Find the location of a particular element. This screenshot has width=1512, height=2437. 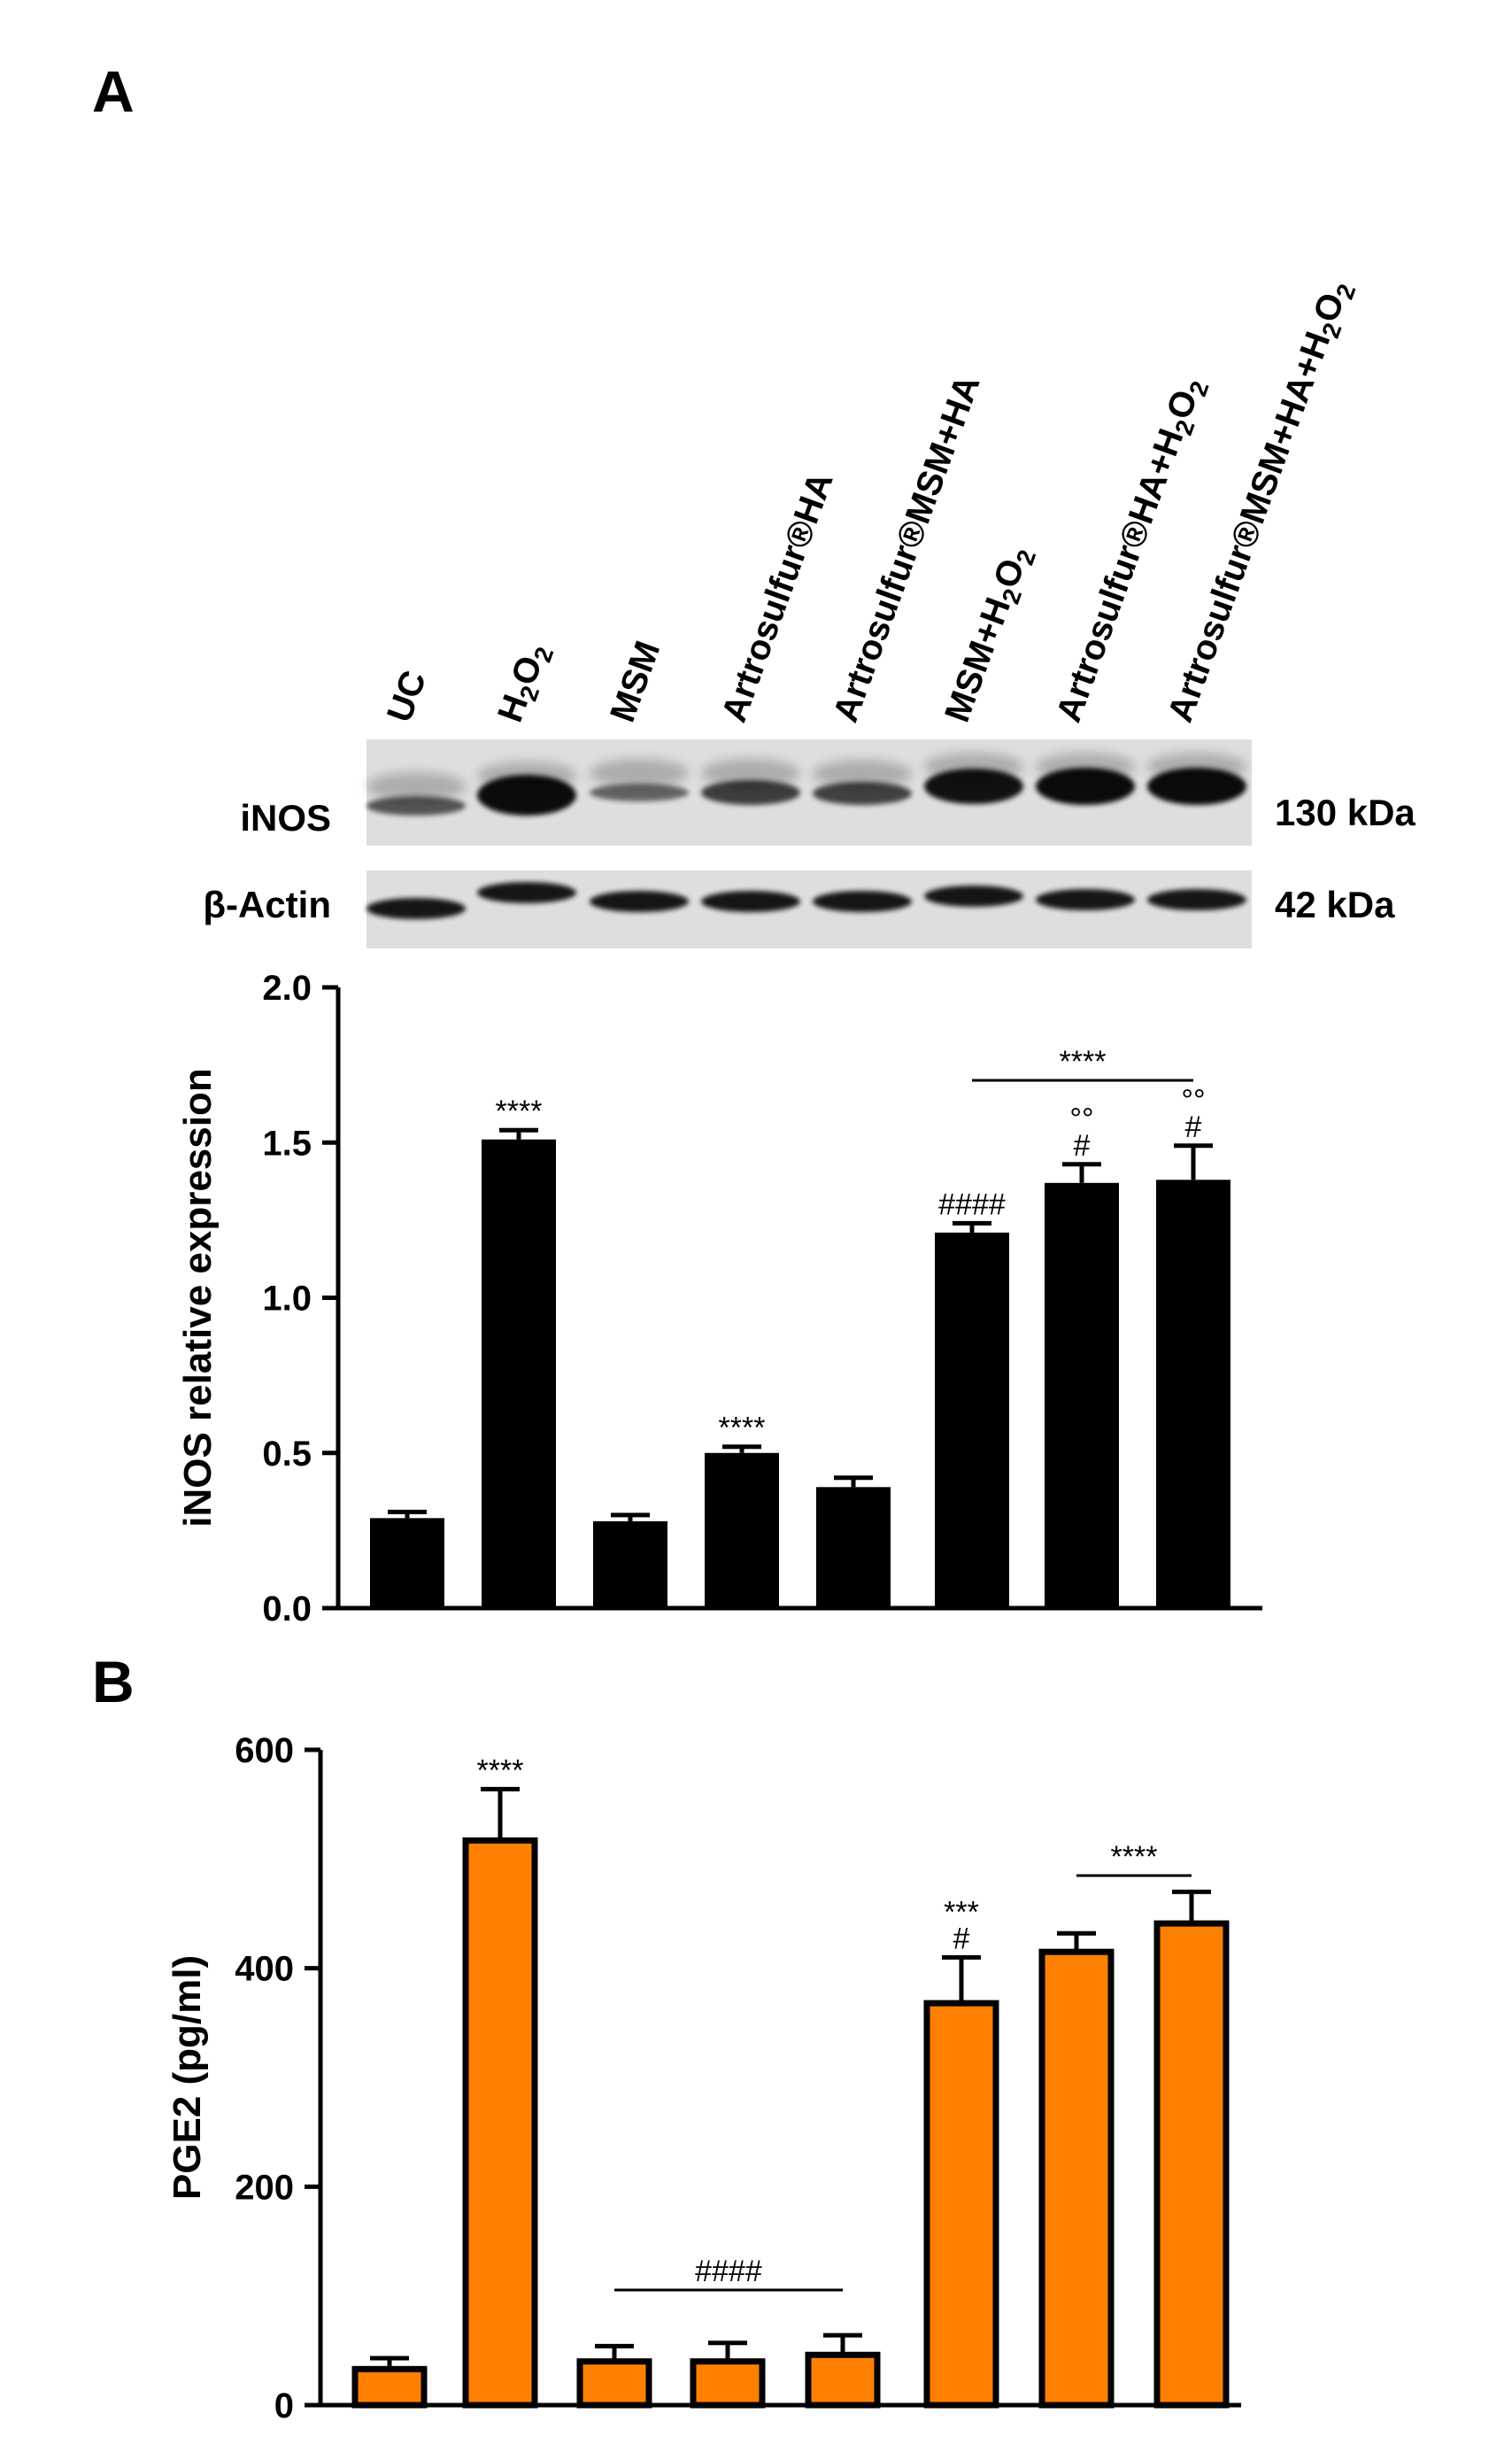

lane-label-text: Artrosulfur®HA is located at coordinates (777, 598).